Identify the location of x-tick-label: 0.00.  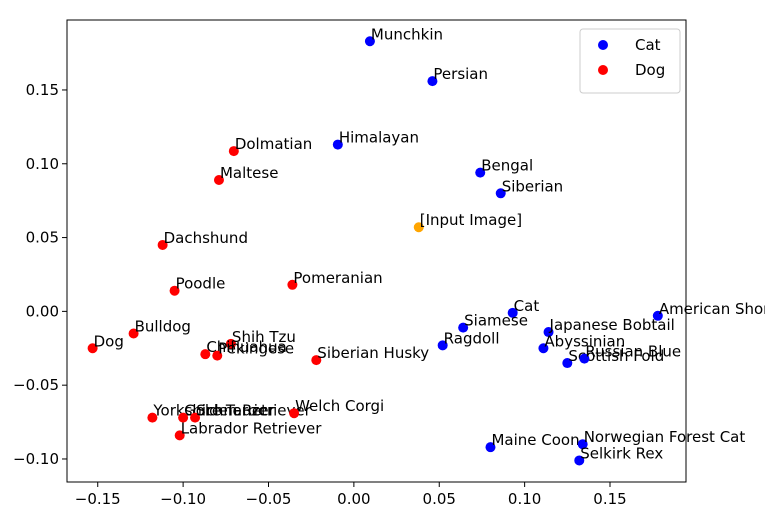
(353, 499).